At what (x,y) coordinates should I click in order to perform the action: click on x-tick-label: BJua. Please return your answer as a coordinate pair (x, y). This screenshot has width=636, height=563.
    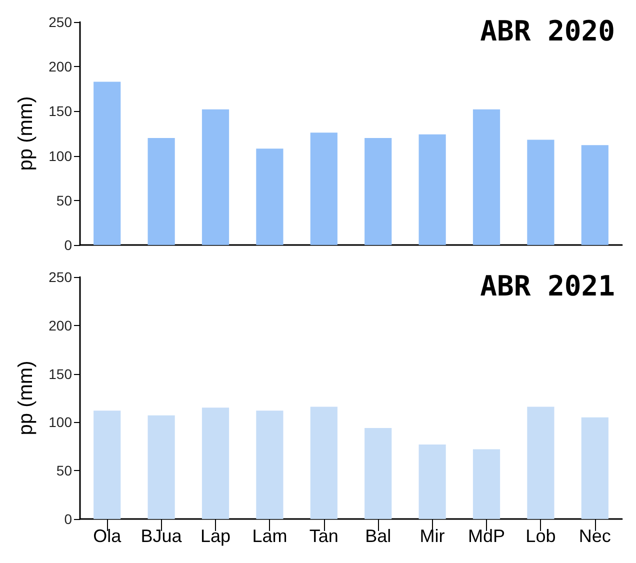
    Looking at the image, I should click on (161, 536).